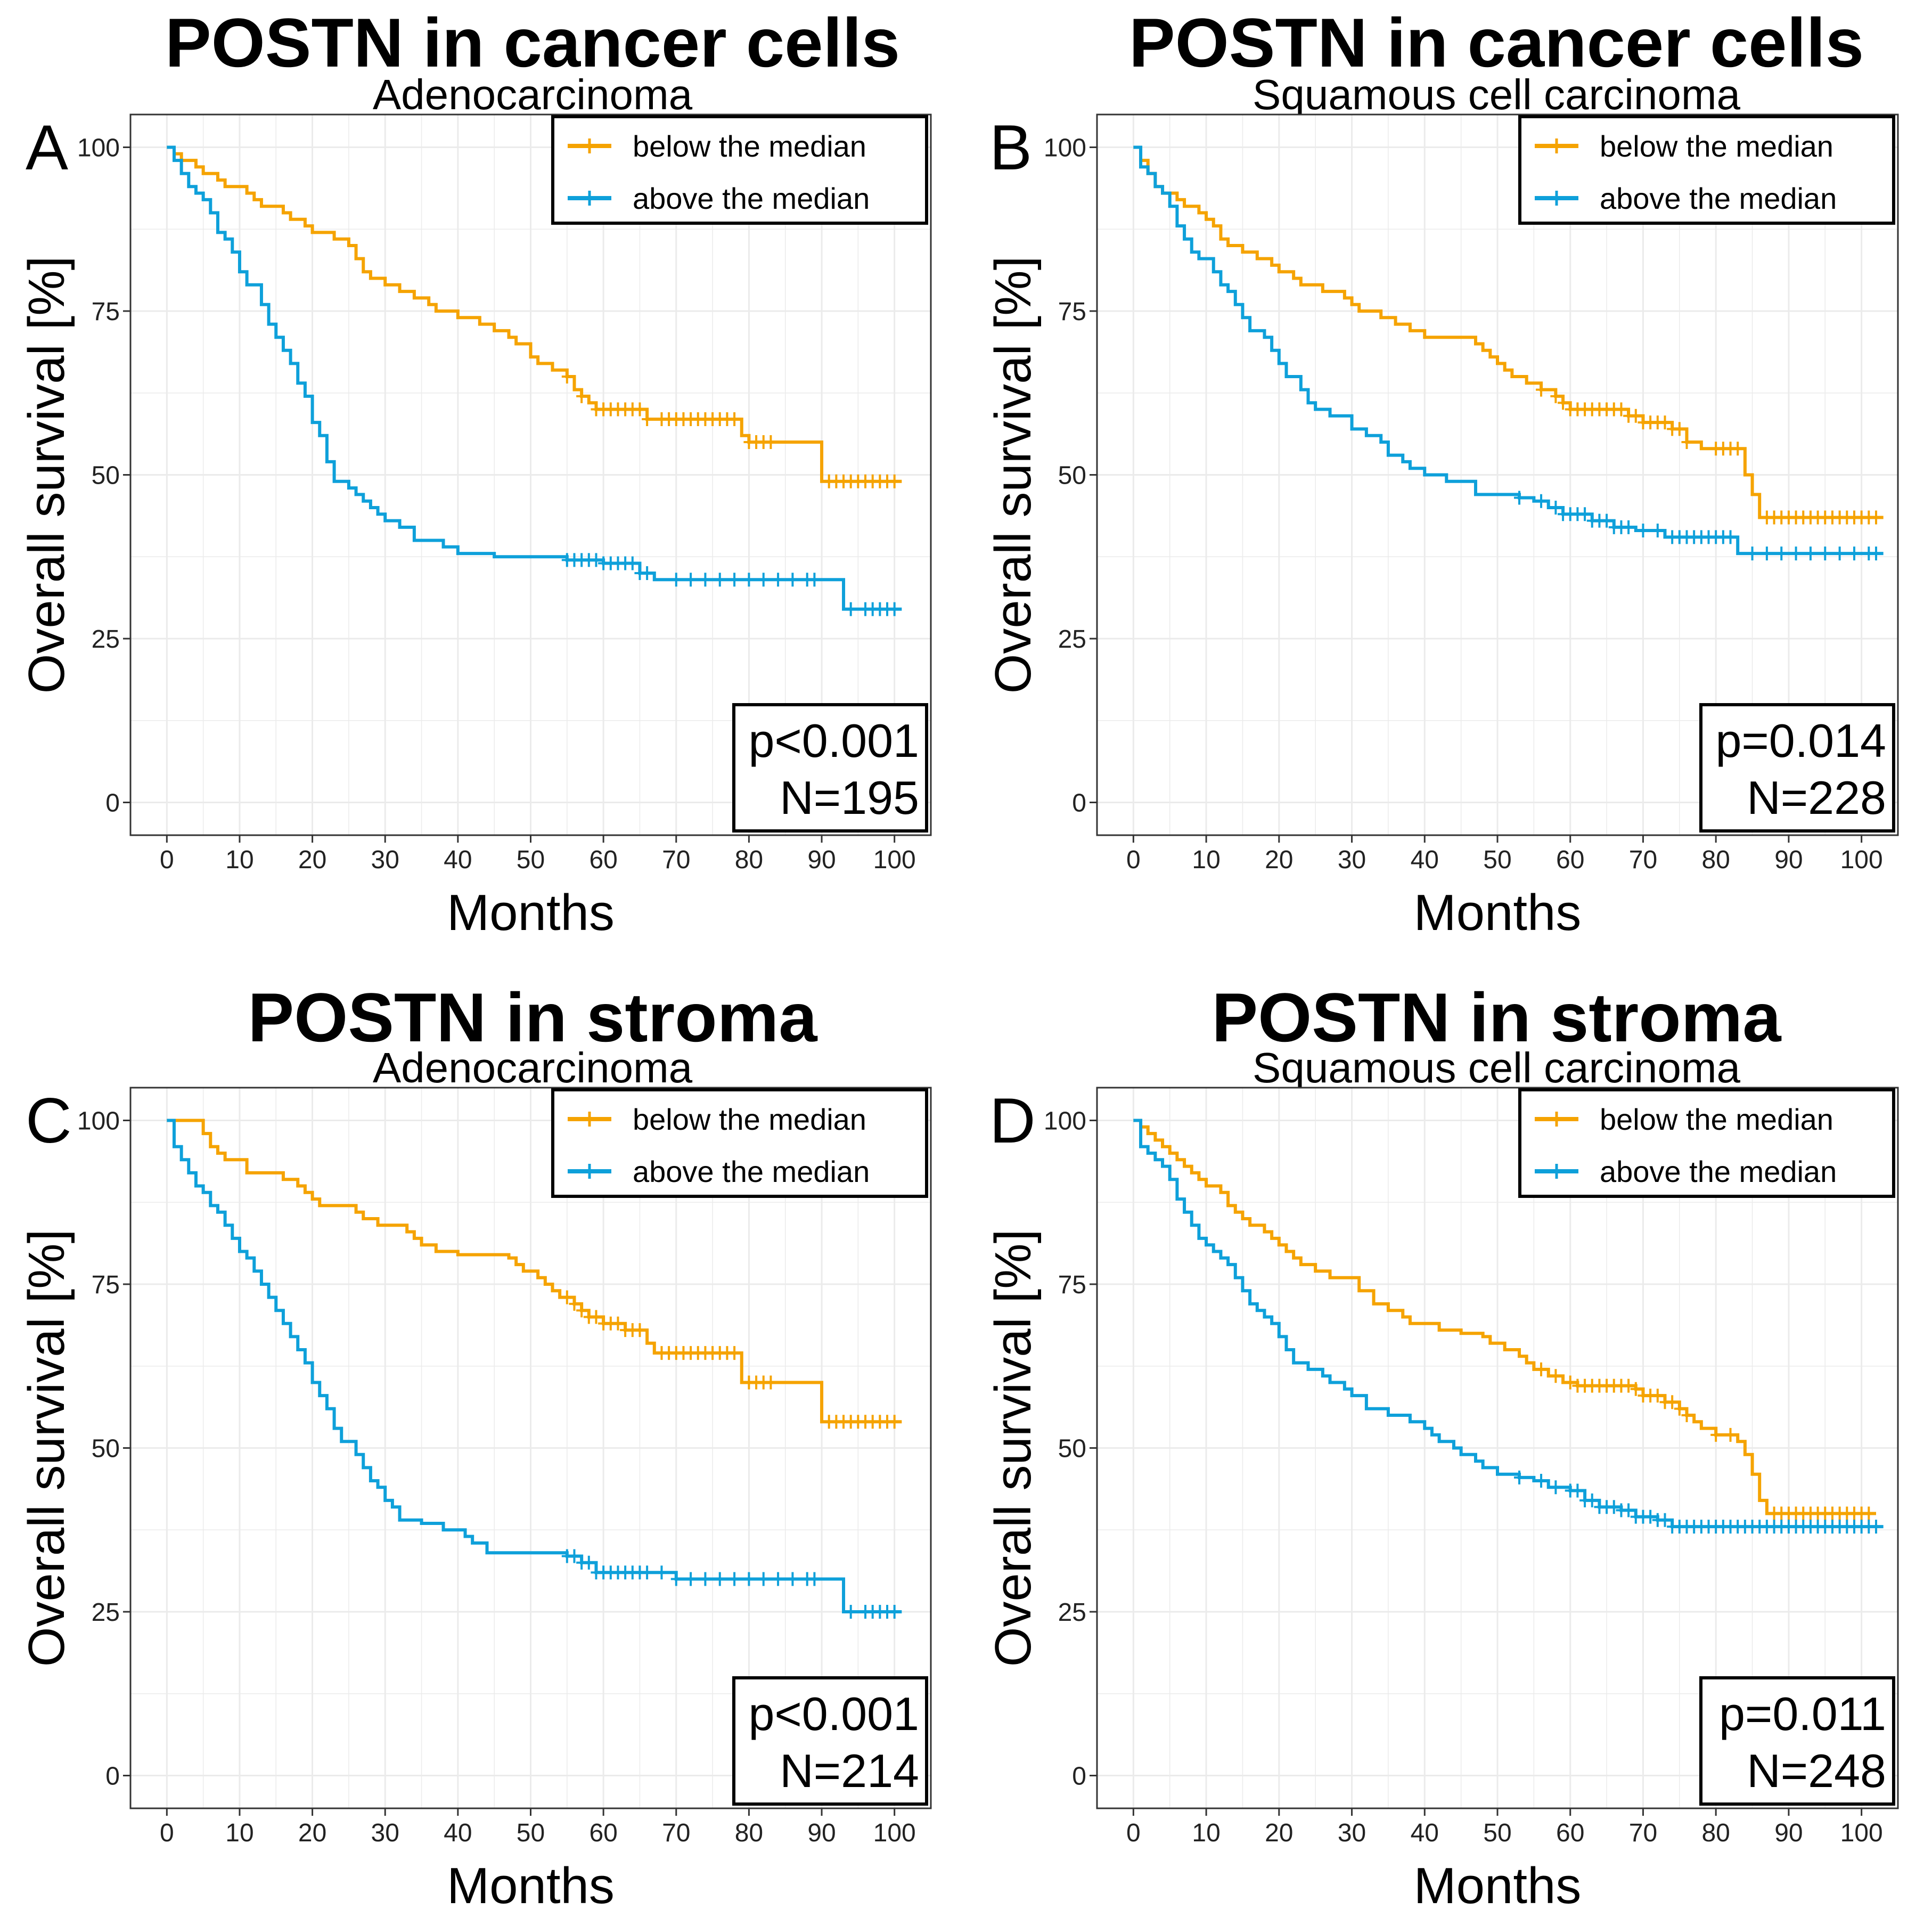 This screenshot has width=1932, height=1909. Describe the element at coordinates (106, 639) in the screenshot. I see `y-tick-label: 25` at that location.